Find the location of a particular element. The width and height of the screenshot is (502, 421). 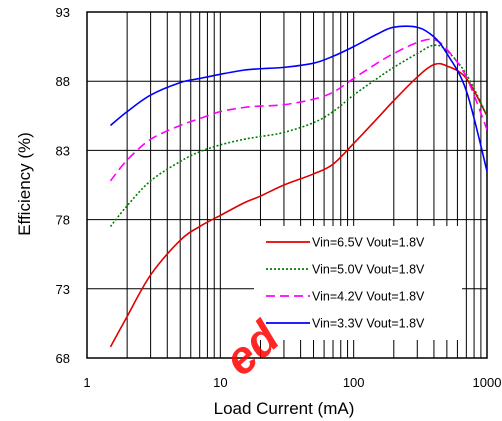

y-tick-label: 83 is located at coordinates (63, 150).